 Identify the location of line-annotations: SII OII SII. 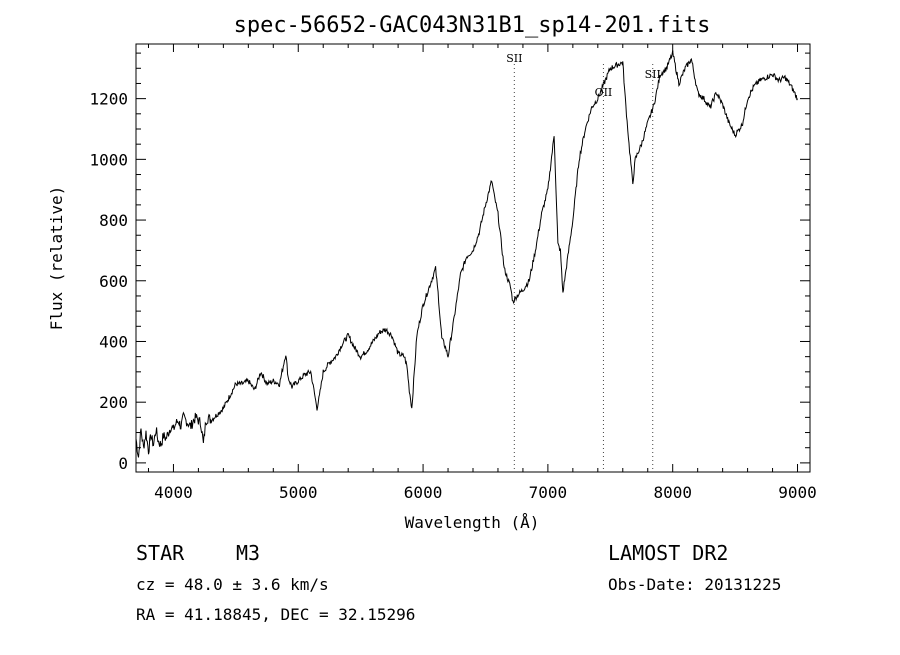
(583, 262).